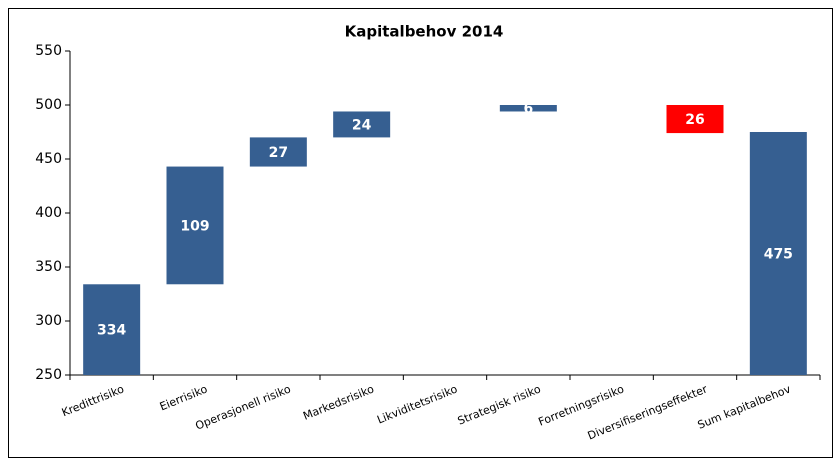  I want to click on y-tick-label: 550, so click(48, 51).